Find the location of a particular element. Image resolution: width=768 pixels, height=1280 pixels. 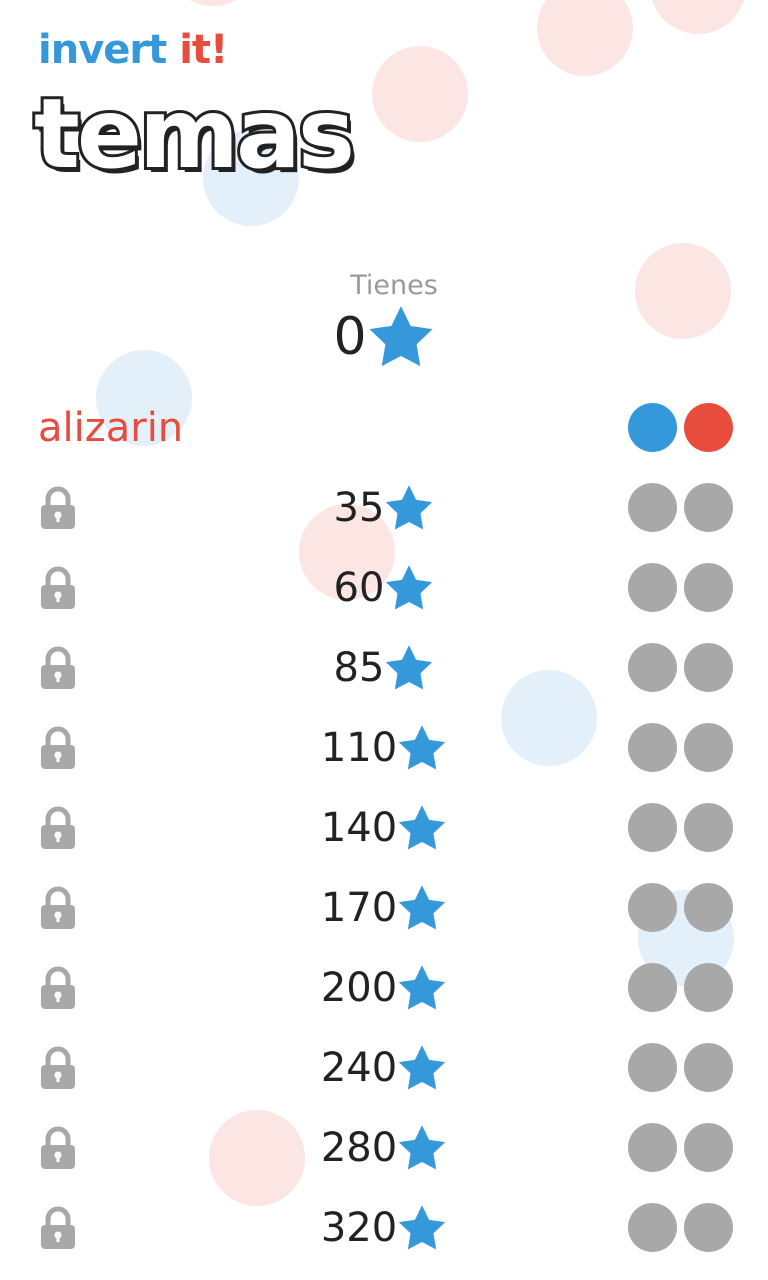

theme-price-value: 60 is located at coordinates (359, 588).